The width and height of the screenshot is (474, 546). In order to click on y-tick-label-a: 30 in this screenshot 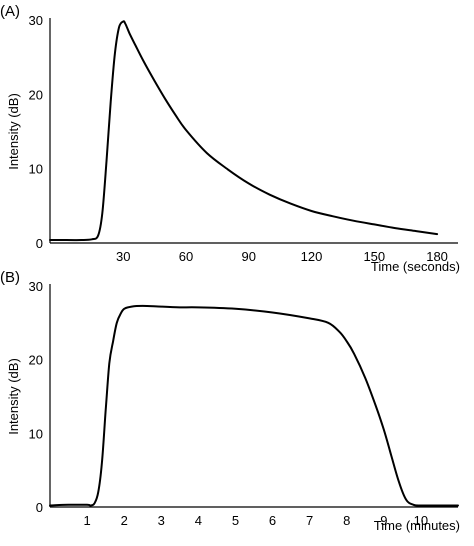, I will do `click(36, 20)`.